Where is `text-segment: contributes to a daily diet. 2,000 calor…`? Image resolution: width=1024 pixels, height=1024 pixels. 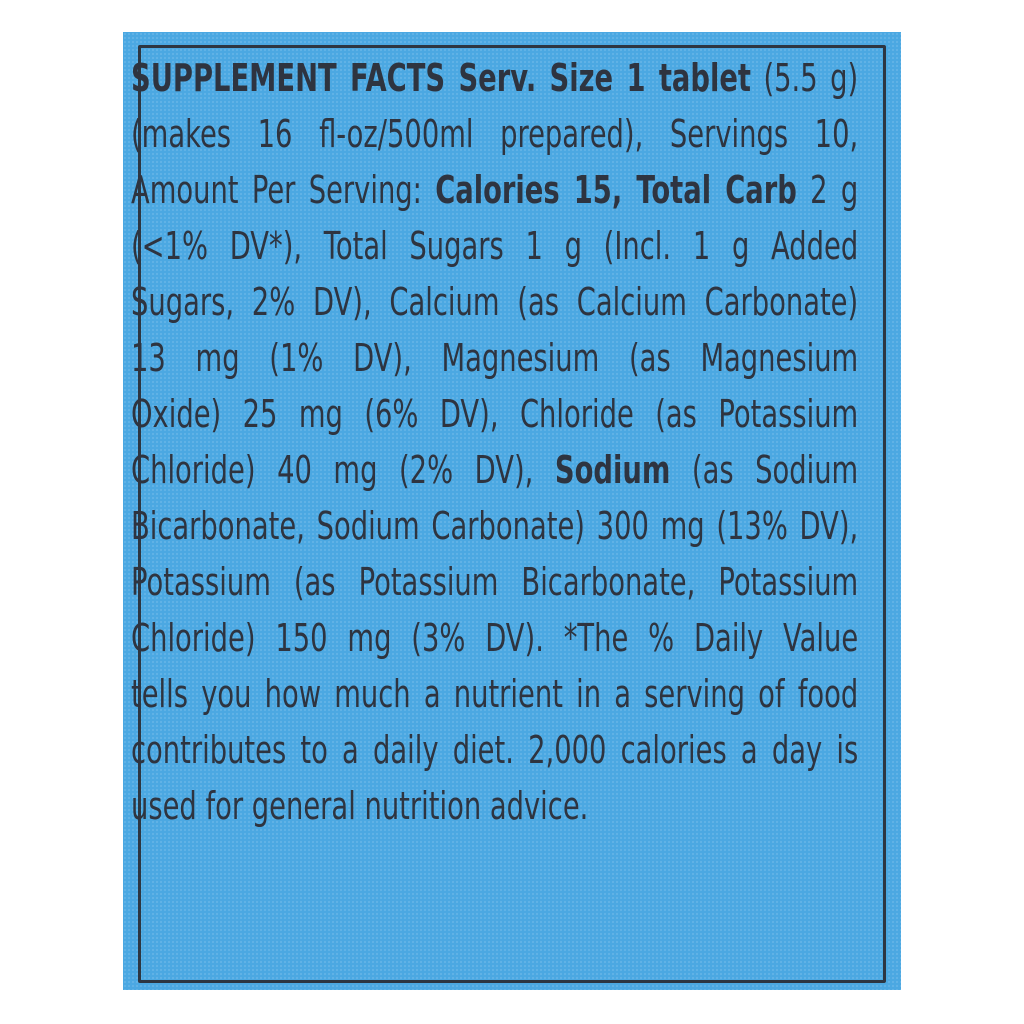
text-segment: contributes to a daily diet. 2,000 calor… is located at coordinates (495, 750).